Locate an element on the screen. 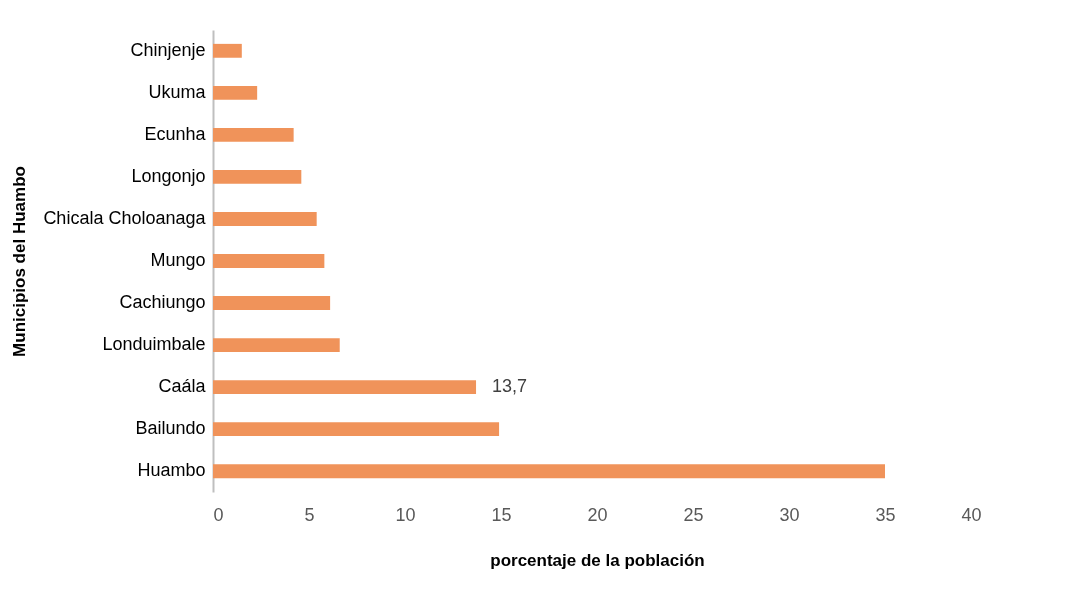  x-tick-label: 40 is located at coordinates (971, 514).